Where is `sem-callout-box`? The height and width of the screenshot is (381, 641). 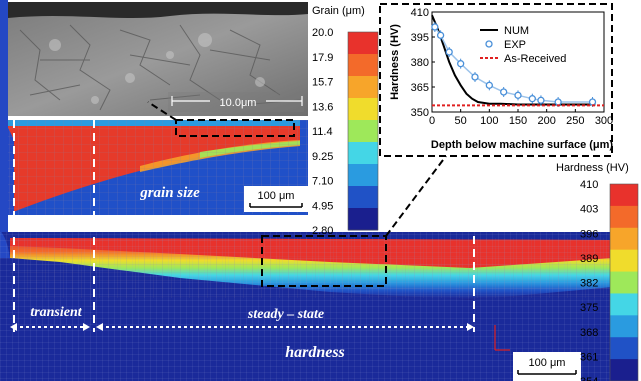
sem-callout-box is located at coordinates (235, 128).